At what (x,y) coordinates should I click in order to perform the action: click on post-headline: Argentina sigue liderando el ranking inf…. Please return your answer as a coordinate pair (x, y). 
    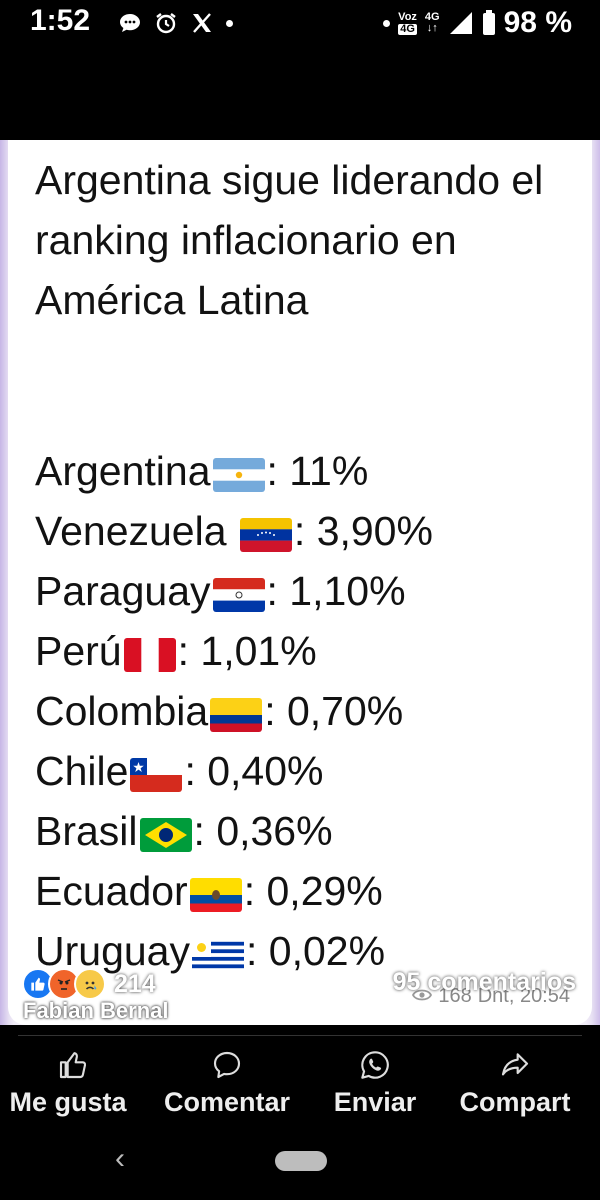
    Looking at the image, I should click on (289, 240).